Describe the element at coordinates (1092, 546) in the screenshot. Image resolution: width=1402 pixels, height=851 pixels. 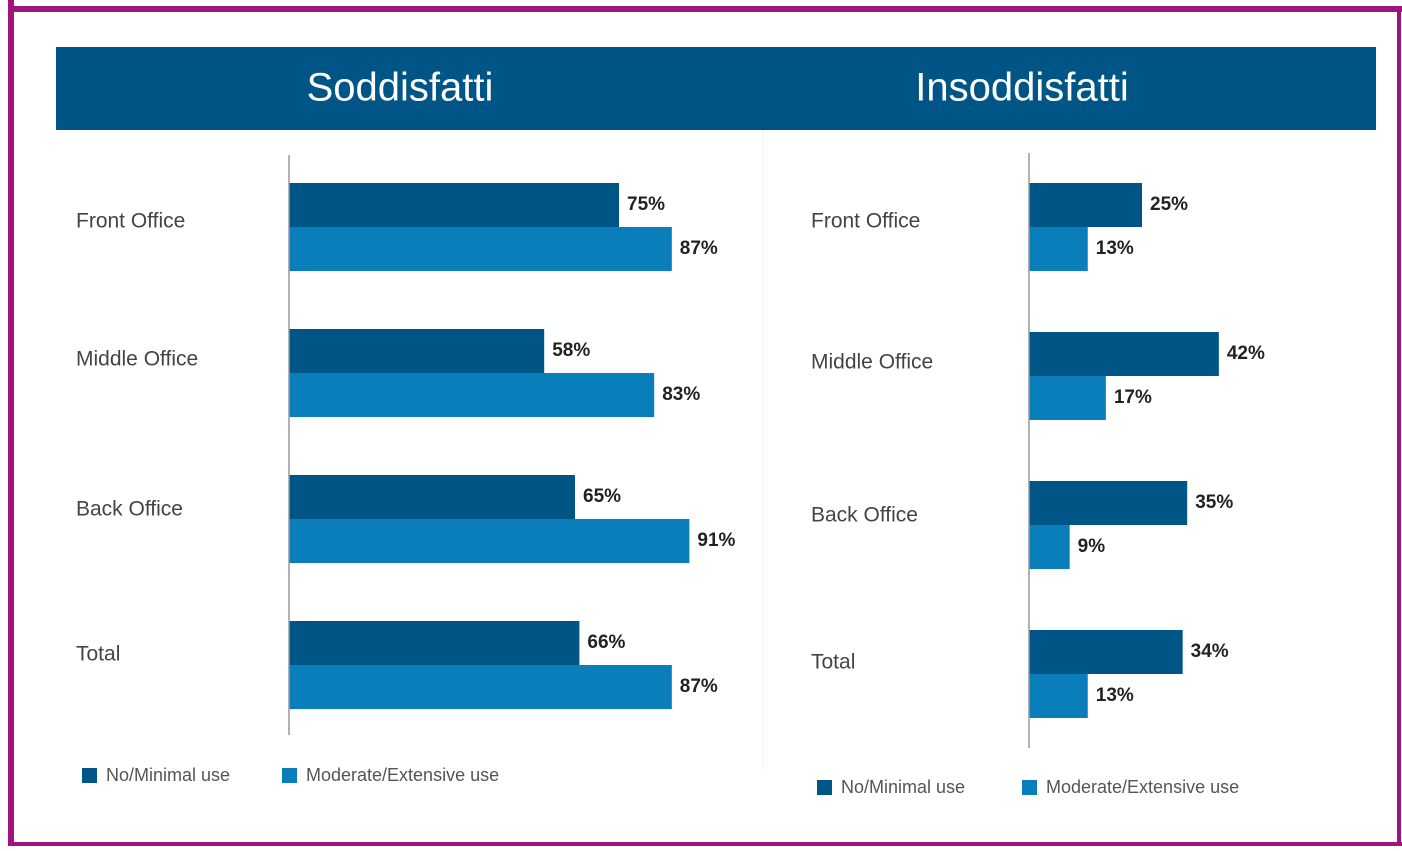
I see `data-label: 9%` at that location.